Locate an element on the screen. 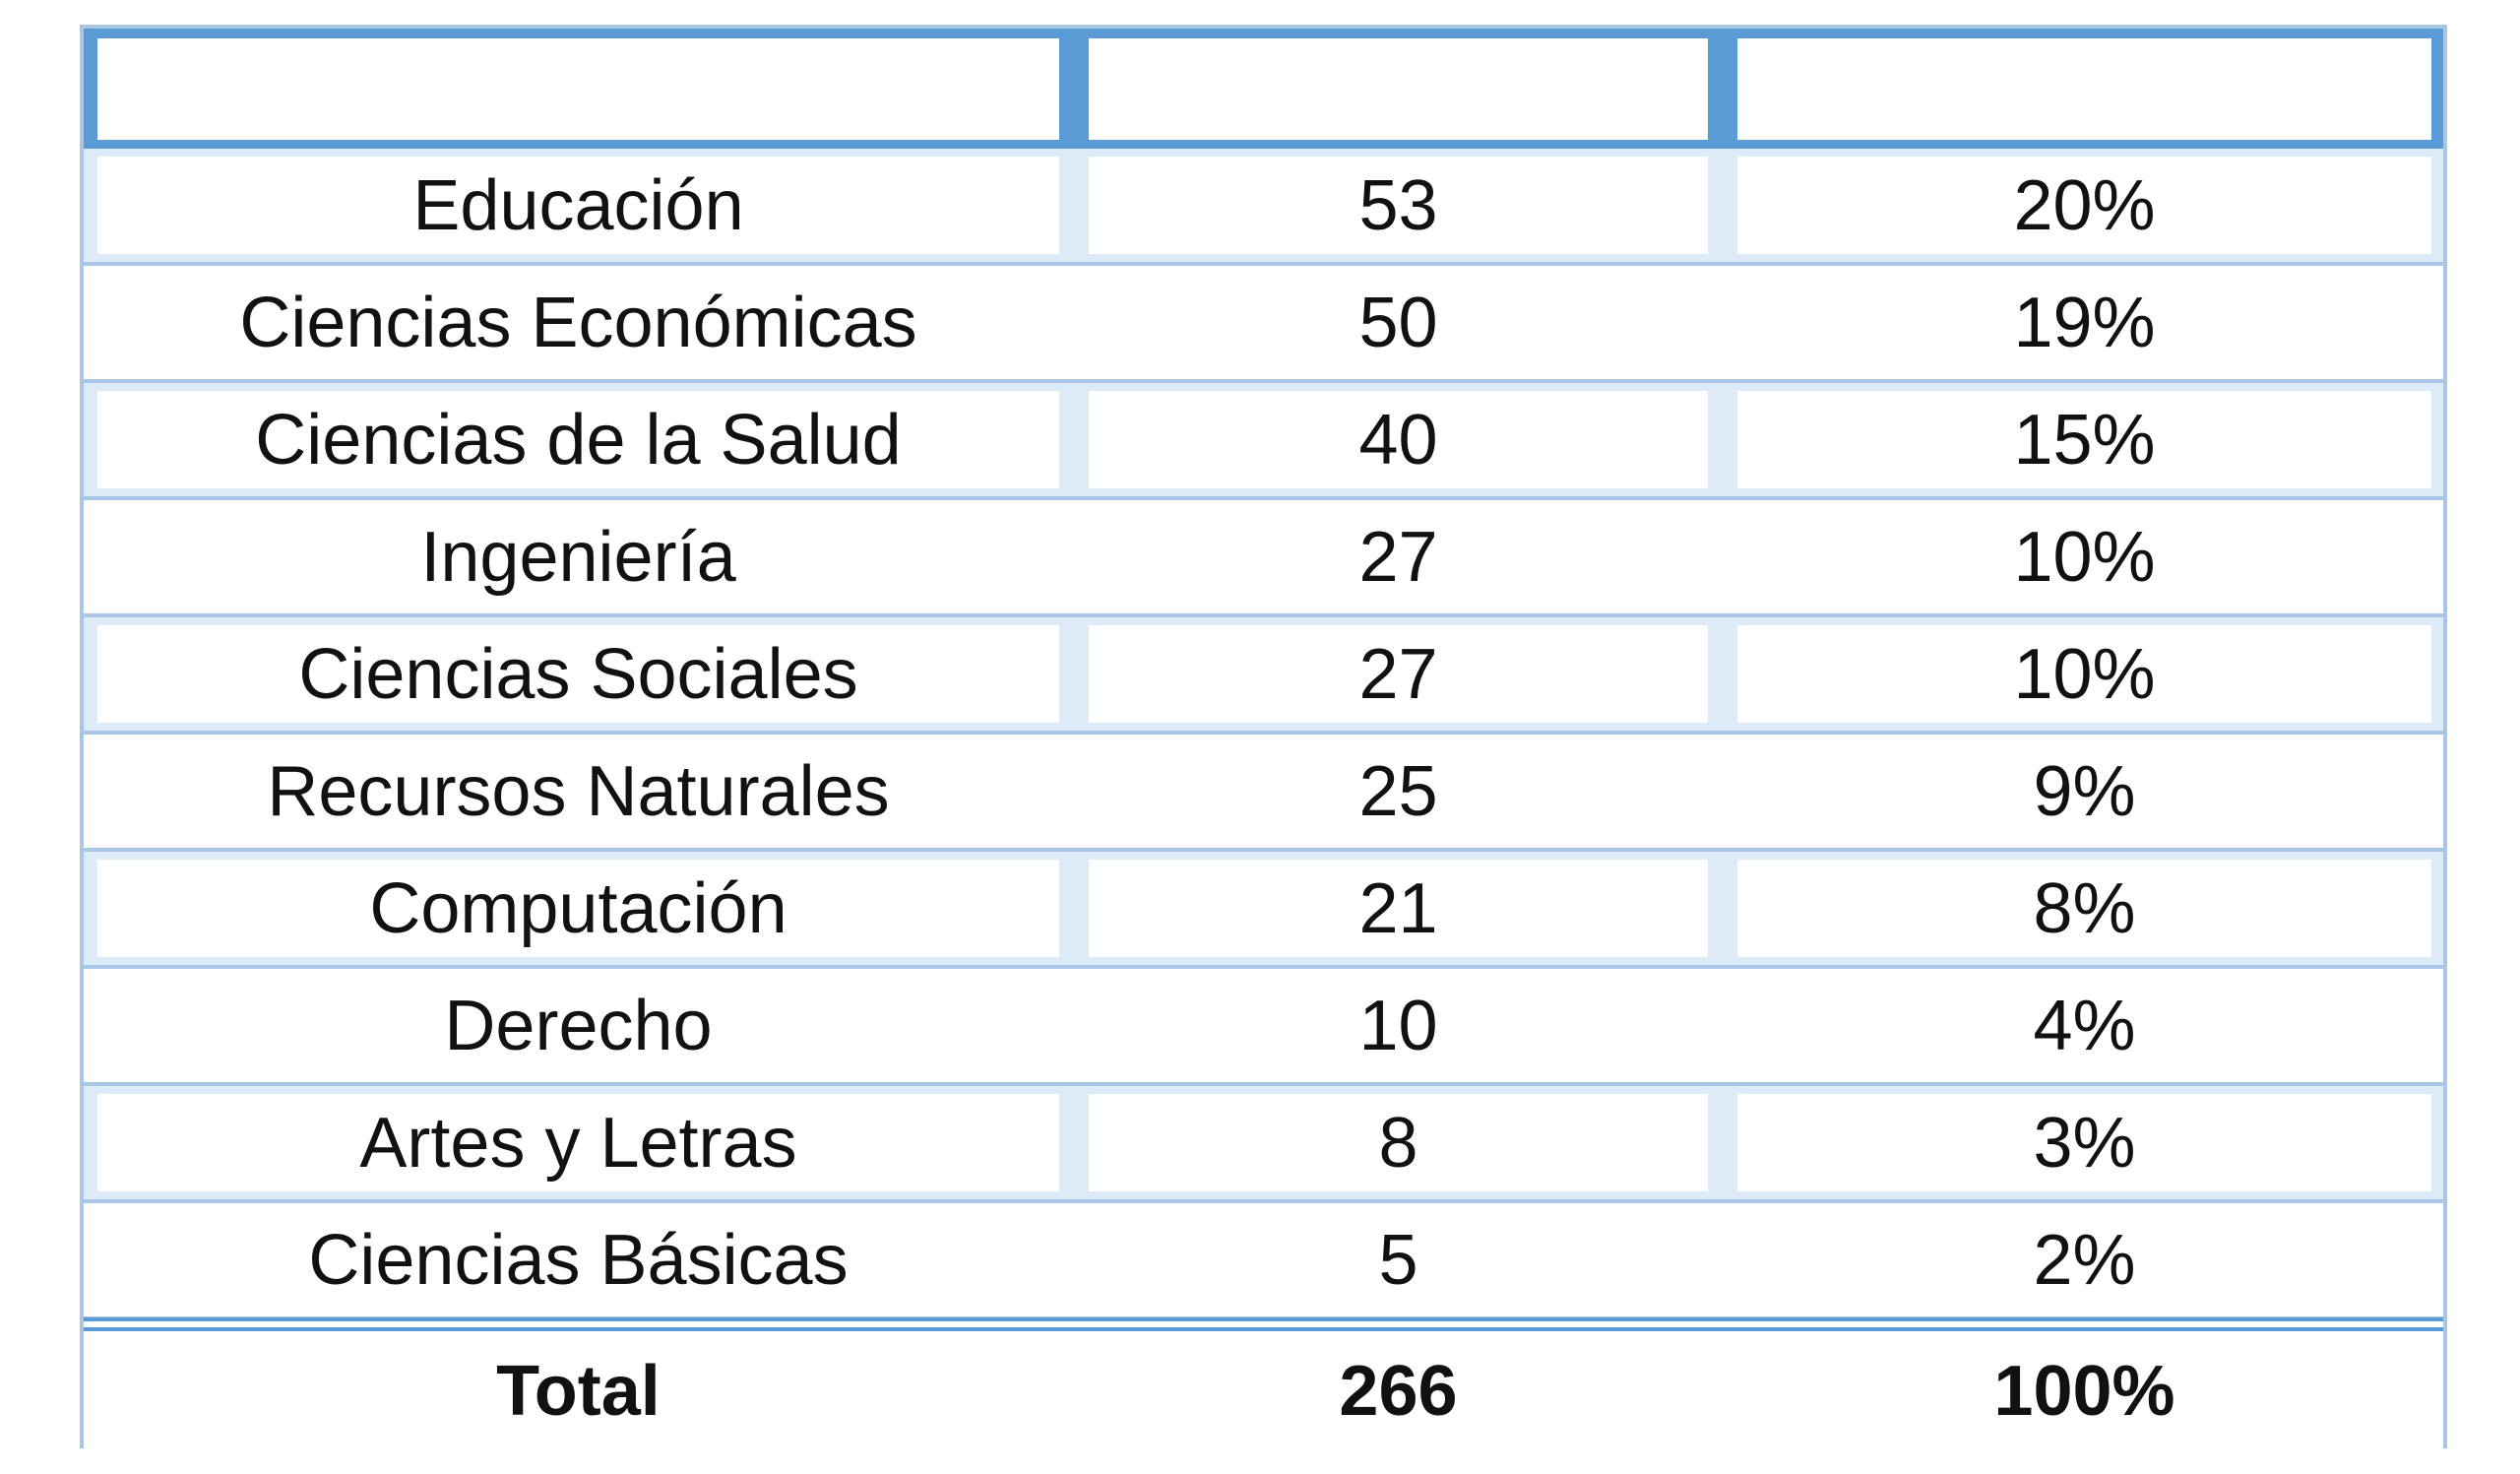 This screenshot has height=1474, width=2520. row-label: Ciencias Económicas is located at coordinates (578, 323).